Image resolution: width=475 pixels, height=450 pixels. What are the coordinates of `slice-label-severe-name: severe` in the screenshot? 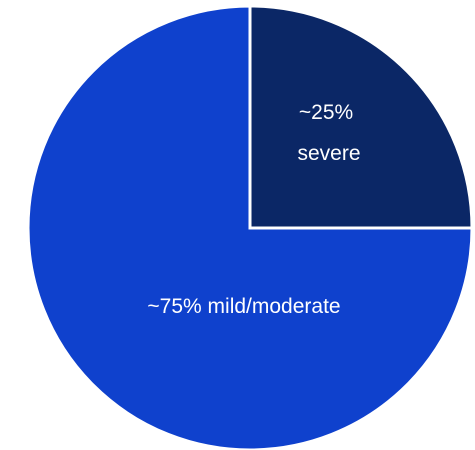 It's located at (328, 153).